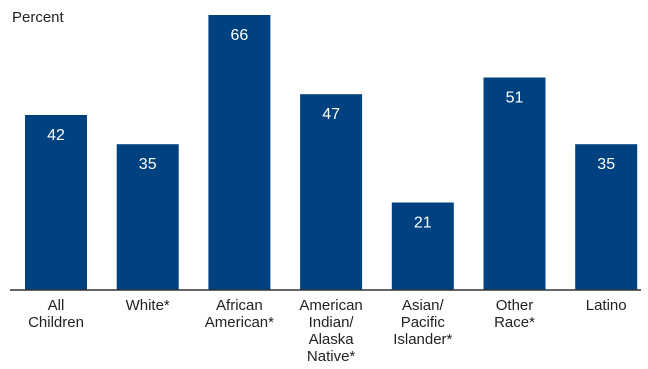 The image size is (648, 369). Describe the element at coordinates (148, 305) in the screenshot. I see `category-label: White*` at that location.